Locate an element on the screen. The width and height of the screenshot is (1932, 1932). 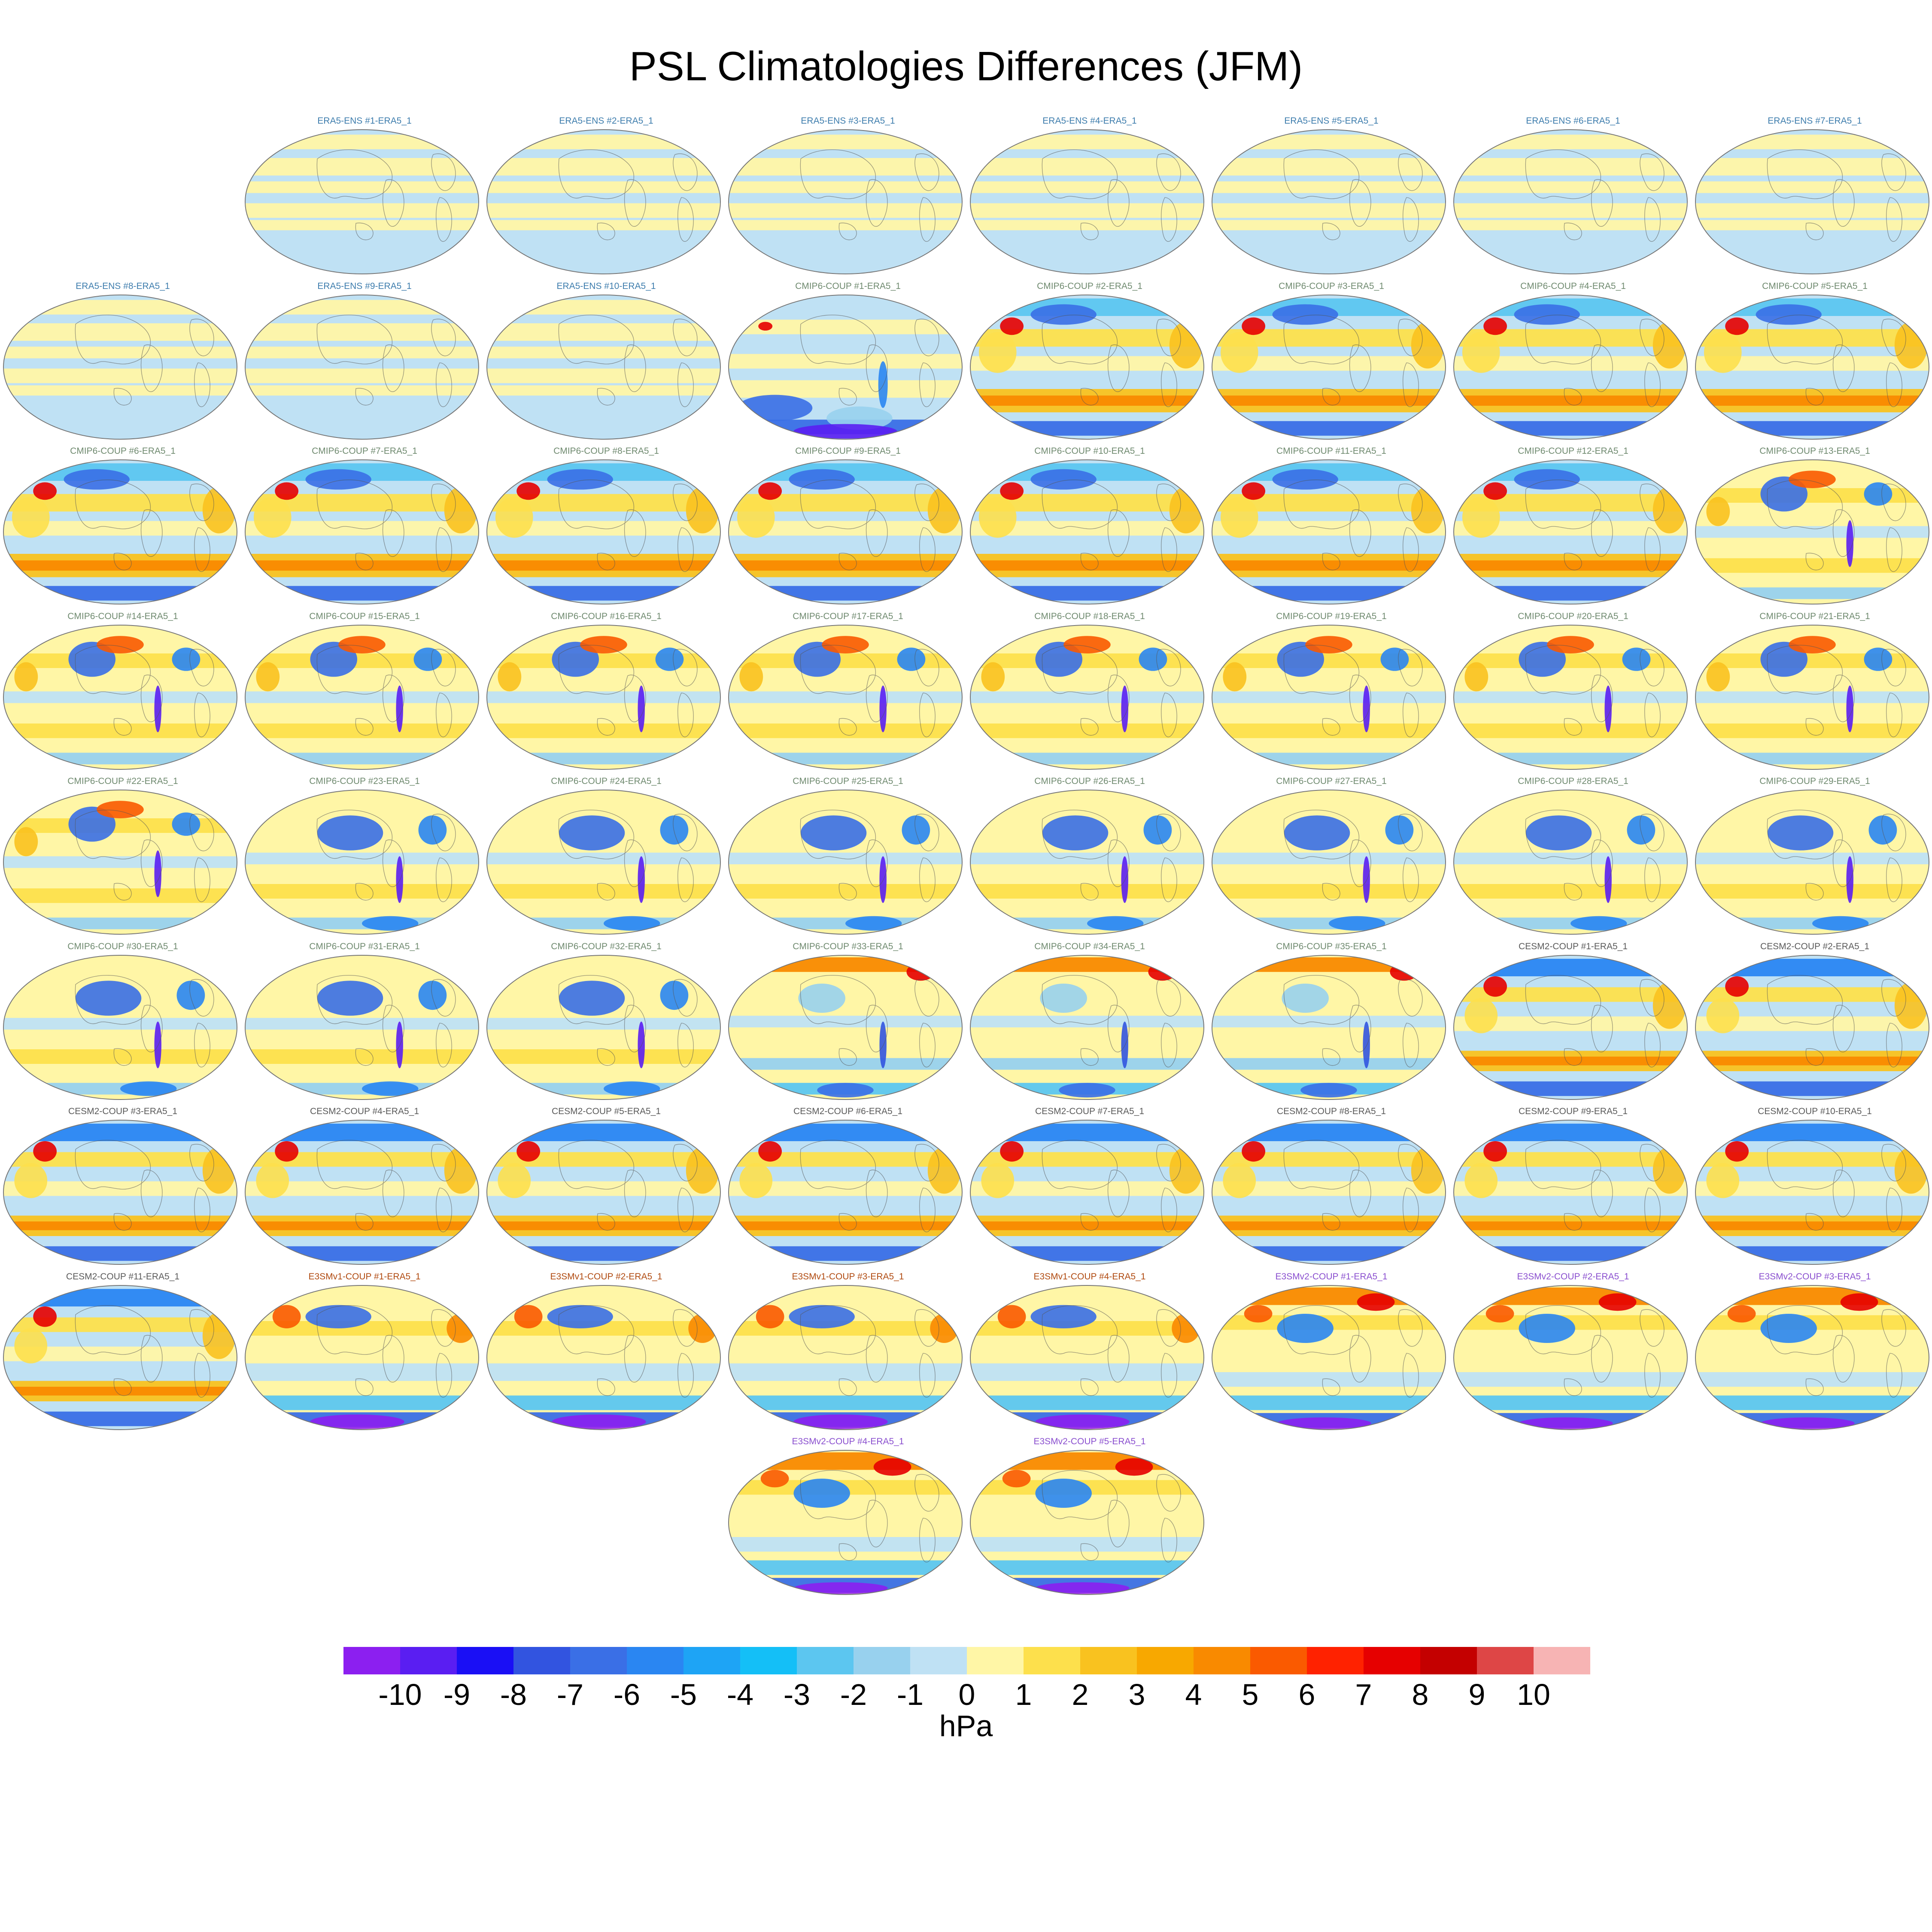
panel-title: ERA5-ENS #1-ERA5_1 is located at coordinates (365, 121).